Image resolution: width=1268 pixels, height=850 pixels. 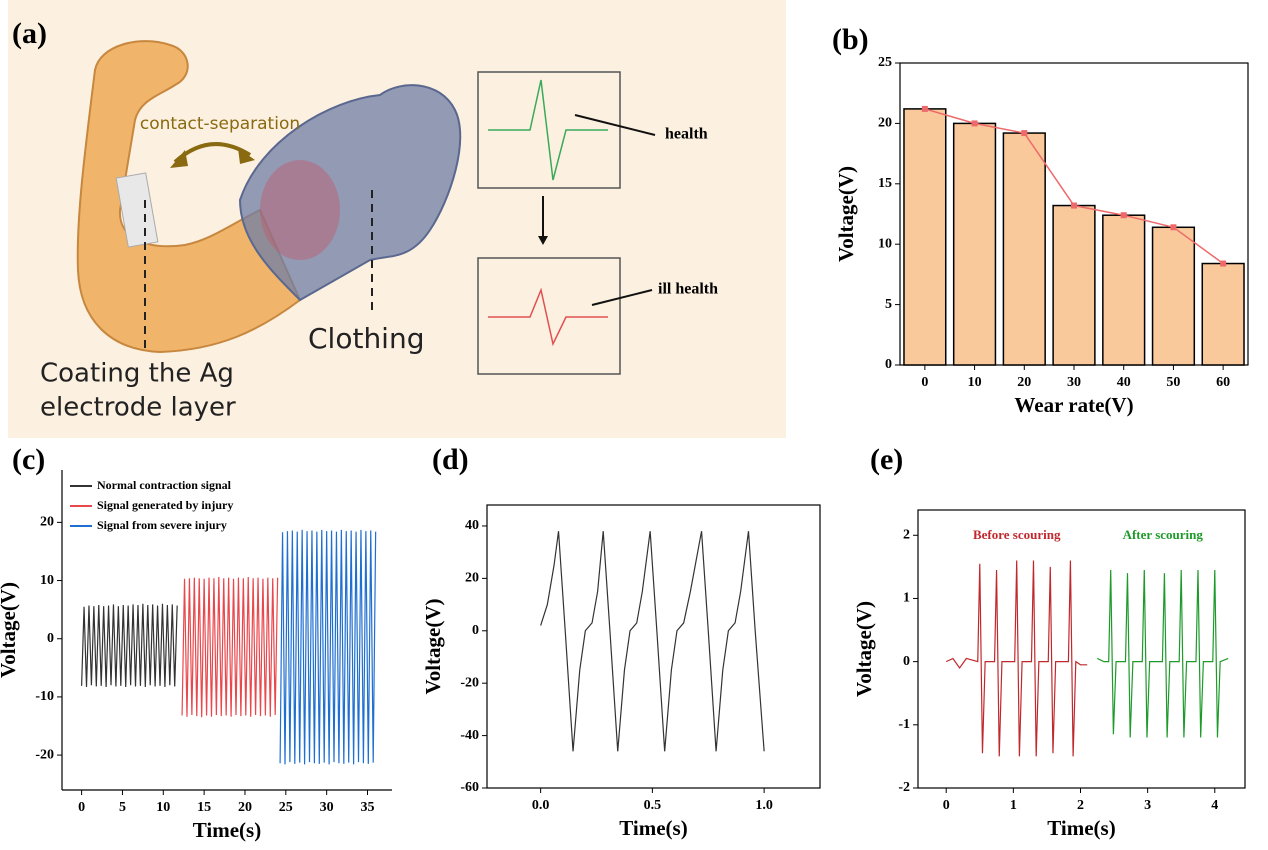 I want to click on x-tick-label: 25, so click(x=286, y=807).